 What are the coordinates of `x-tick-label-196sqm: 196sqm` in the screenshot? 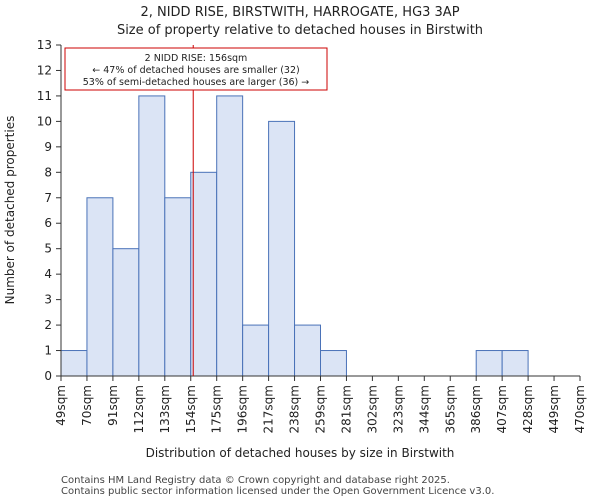 It's located at (243, 409).